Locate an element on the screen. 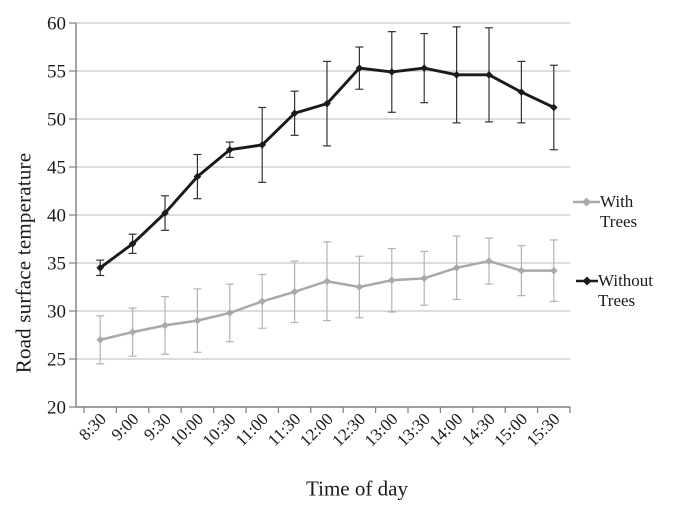  x-tick-label: 15:00 is located at coordinates (510, 429).